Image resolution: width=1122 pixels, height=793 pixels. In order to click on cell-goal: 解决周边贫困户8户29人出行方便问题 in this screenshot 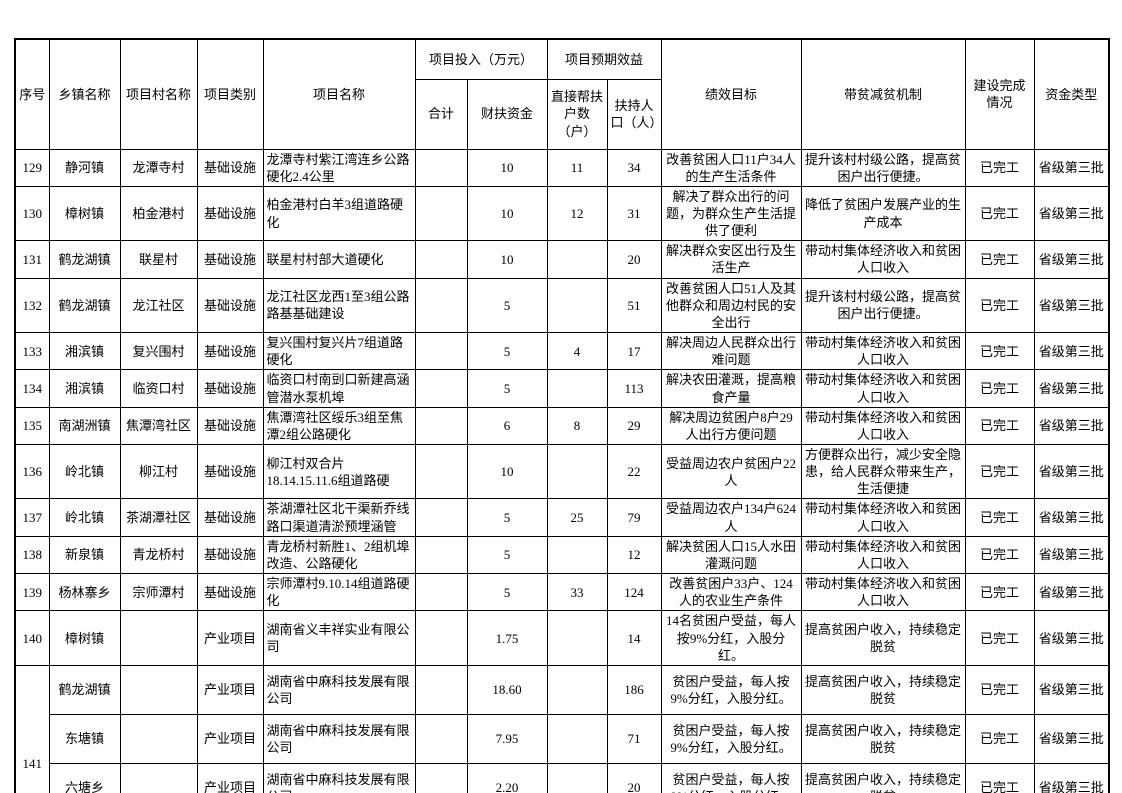, I will do `click(731, 426)`.